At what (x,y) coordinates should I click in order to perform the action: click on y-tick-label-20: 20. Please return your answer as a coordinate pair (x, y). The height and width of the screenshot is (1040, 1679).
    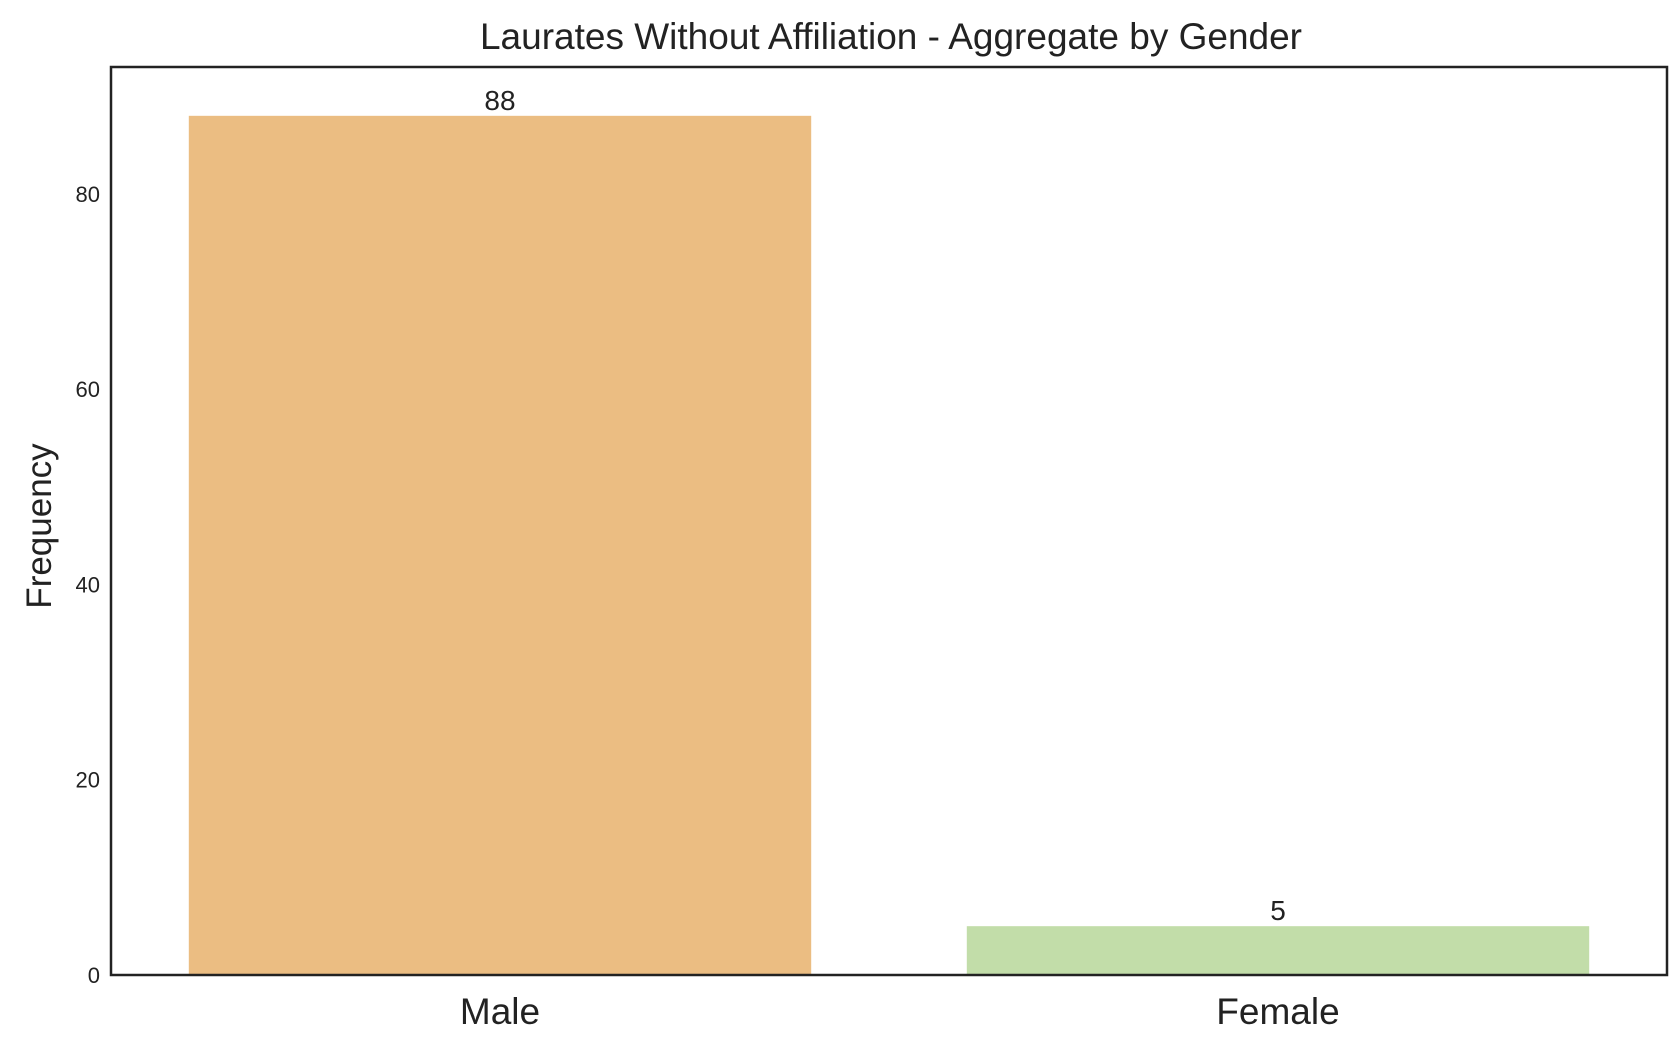
    Looking at the image, I should click on (88, 780).